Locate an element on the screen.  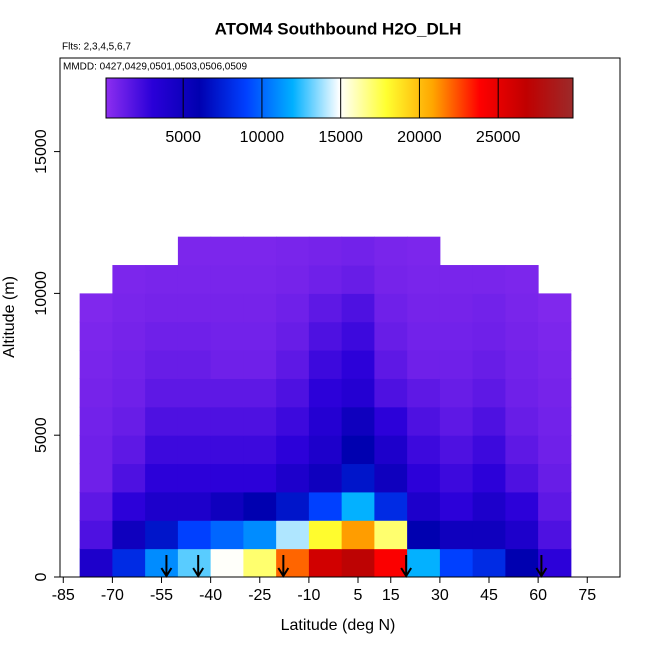
y-tick-label: 15000 is located at coordinates (41, 151).